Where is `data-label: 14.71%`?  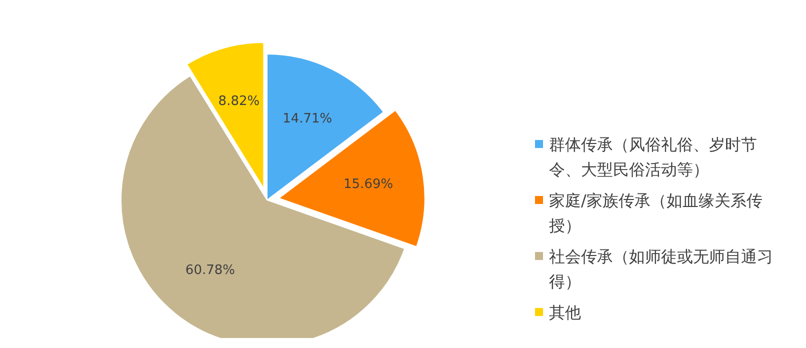
data-label: 14.71% is located at coordinates (307, 118).